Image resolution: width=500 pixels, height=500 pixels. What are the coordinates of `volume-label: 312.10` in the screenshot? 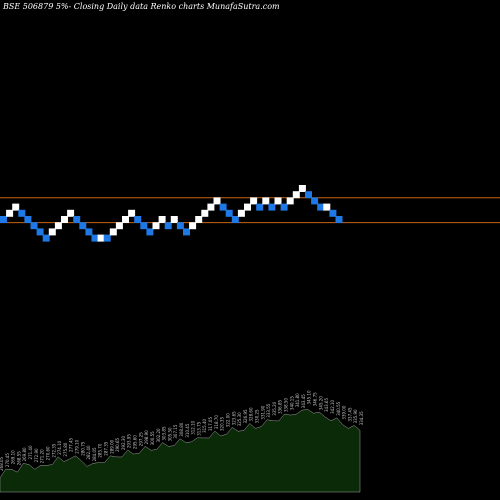 It's located at (193, 427).